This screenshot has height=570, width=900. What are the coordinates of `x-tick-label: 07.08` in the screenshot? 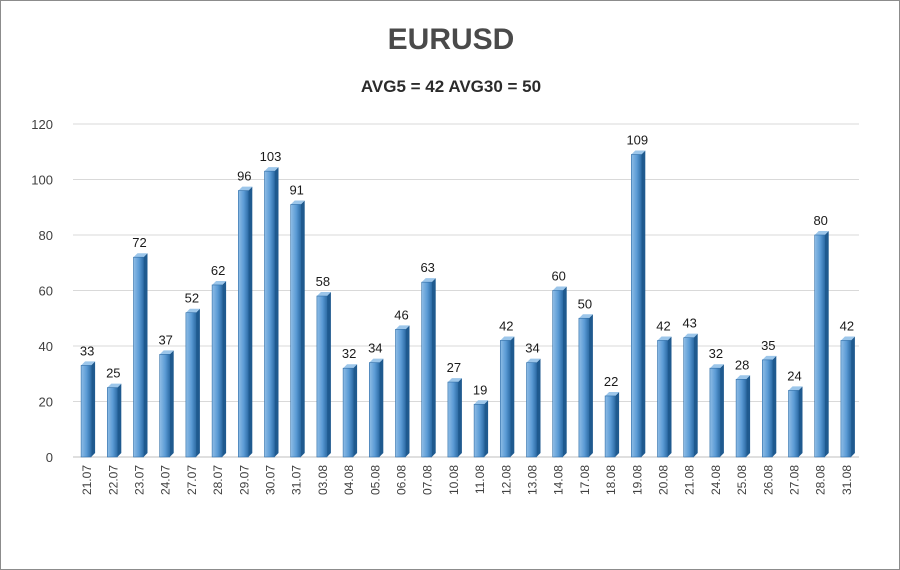 It's located at (428, 480).